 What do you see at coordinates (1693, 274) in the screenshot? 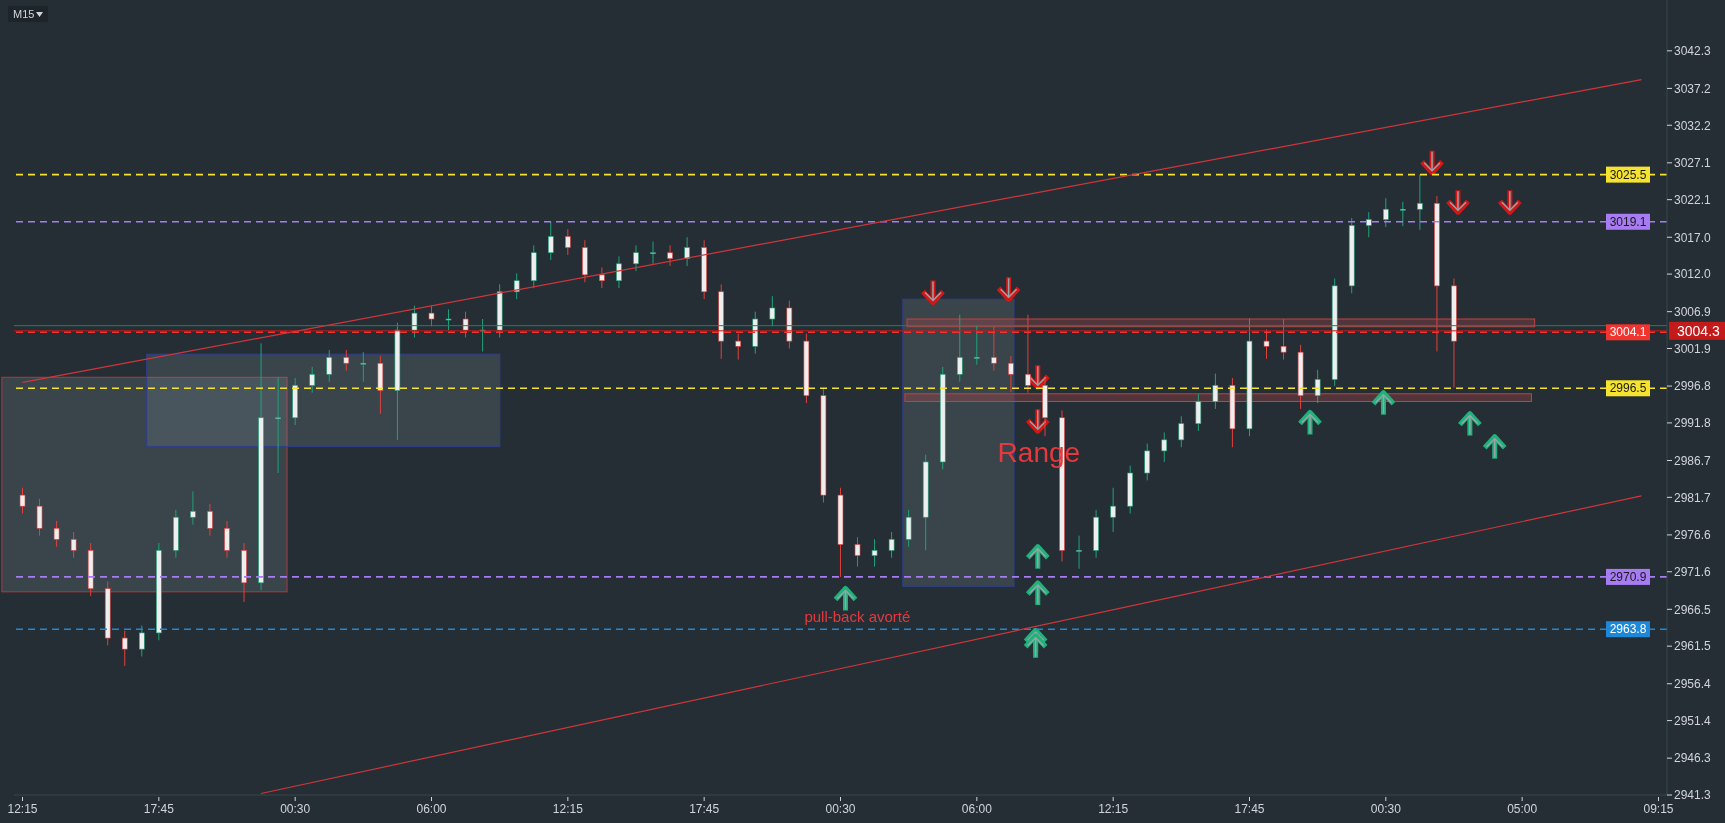
I see `y-tick-label: 3012.0` at bounding box center [1693, 274].